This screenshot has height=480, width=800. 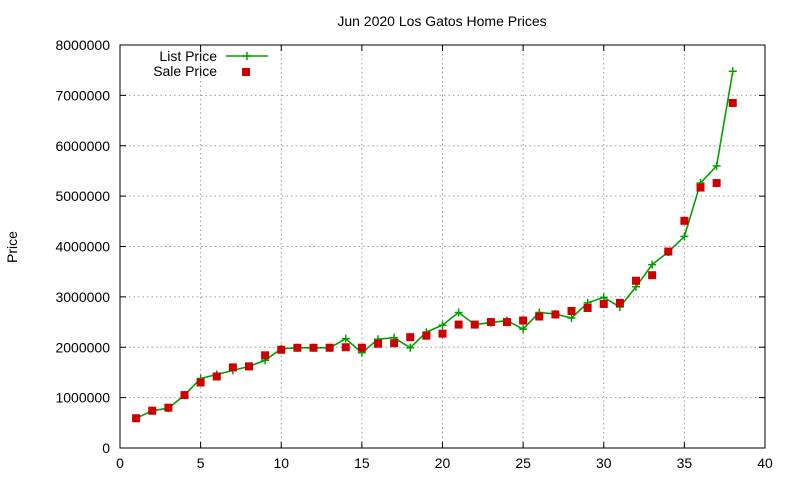 I want to click on y-tick-label: 7000000, so click(x=82, y=95).